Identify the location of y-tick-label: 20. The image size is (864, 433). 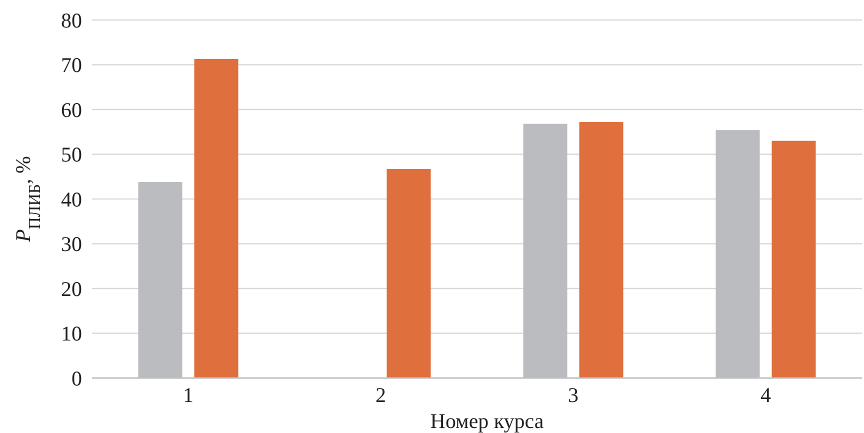
(71, 288).